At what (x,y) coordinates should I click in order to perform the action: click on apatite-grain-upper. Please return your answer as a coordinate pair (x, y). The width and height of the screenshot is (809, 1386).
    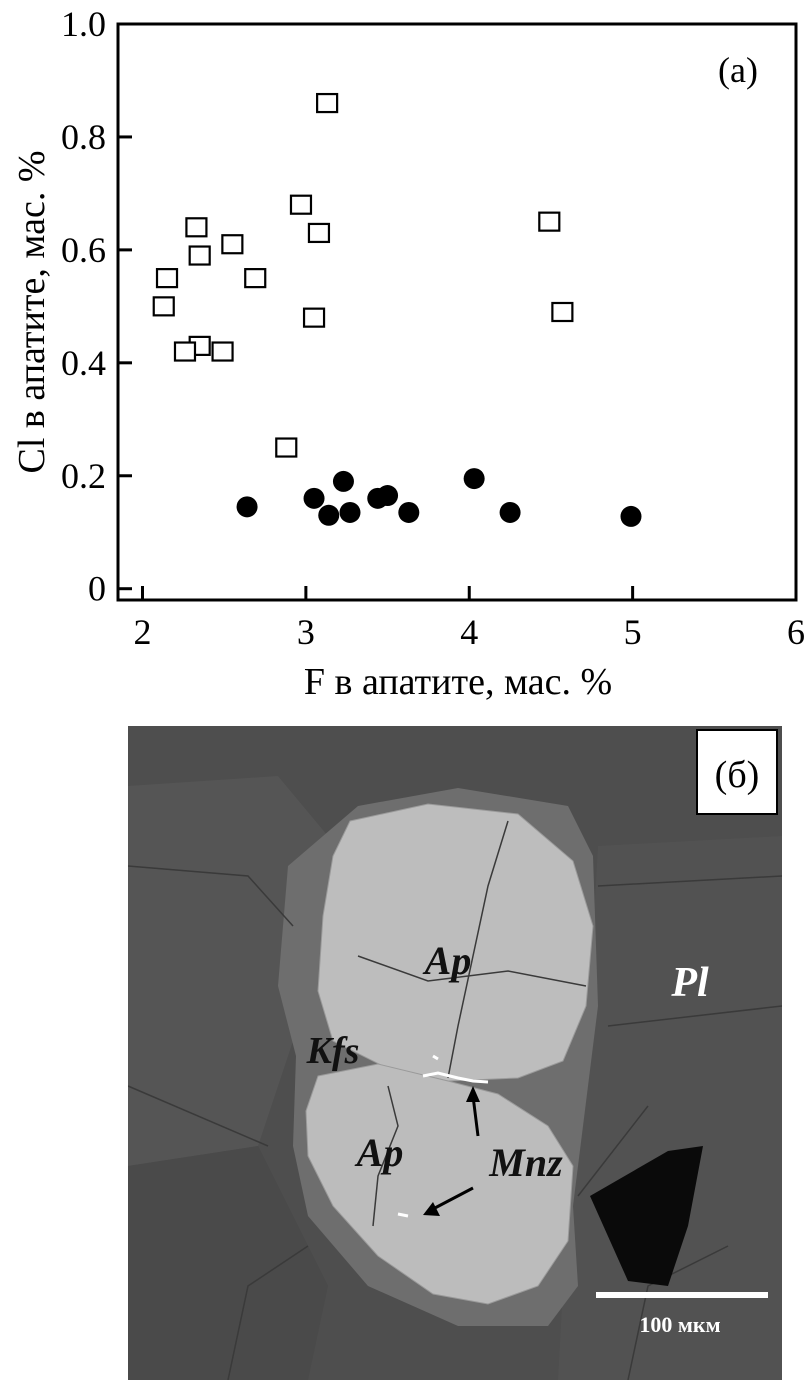
    Looking at the image, I should click on (455, 942).